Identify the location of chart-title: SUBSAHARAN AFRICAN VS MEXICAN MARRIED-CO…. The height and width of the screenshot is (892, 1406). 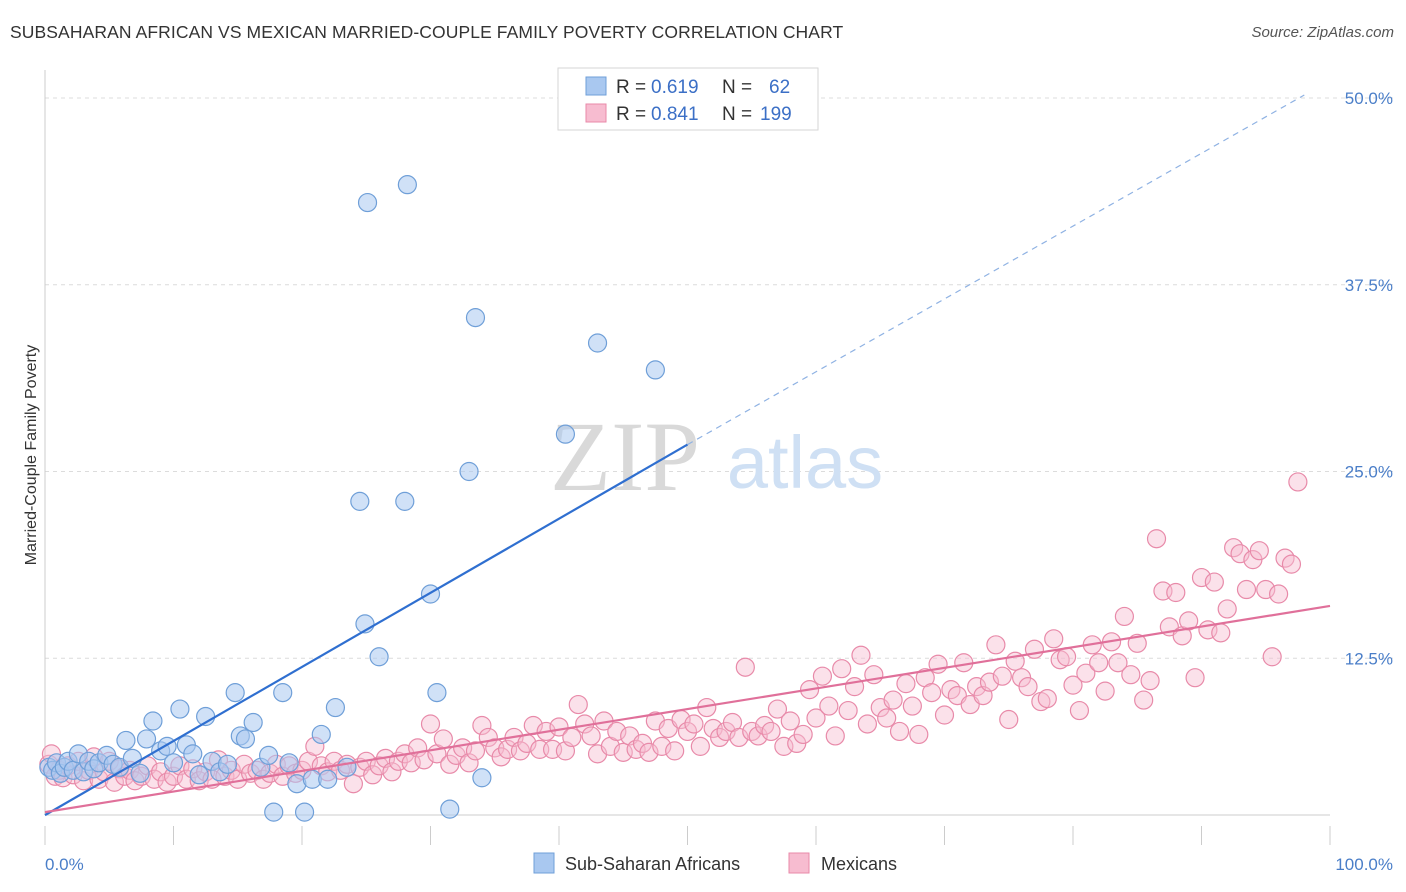
(427, 32).